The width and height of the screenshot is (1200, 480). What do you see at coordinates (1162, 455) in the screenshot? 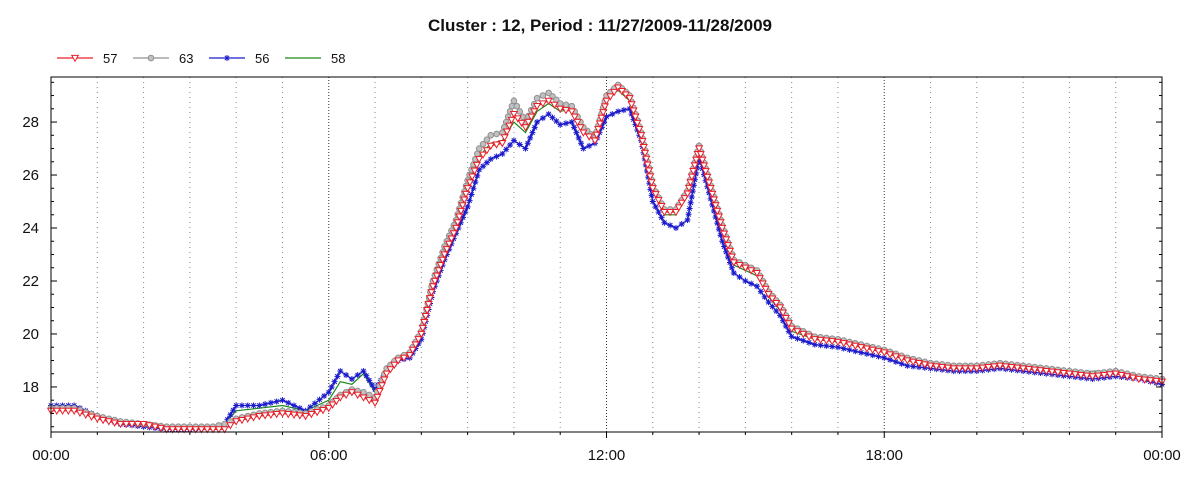
I see `x-tick-label: 00:00` at bounding box center [1162, 455].